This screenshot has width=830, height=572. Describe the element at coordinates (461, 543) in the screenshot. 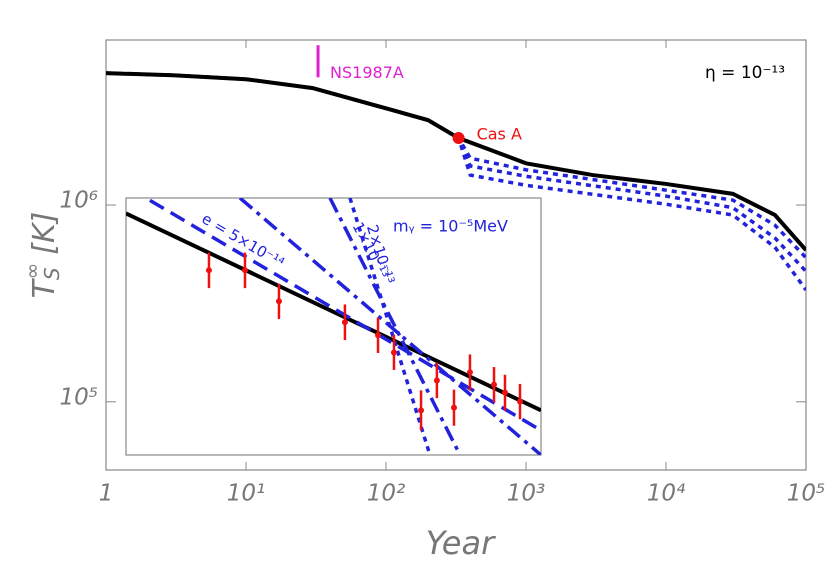

I see `x-axis-label: Year` at that location.